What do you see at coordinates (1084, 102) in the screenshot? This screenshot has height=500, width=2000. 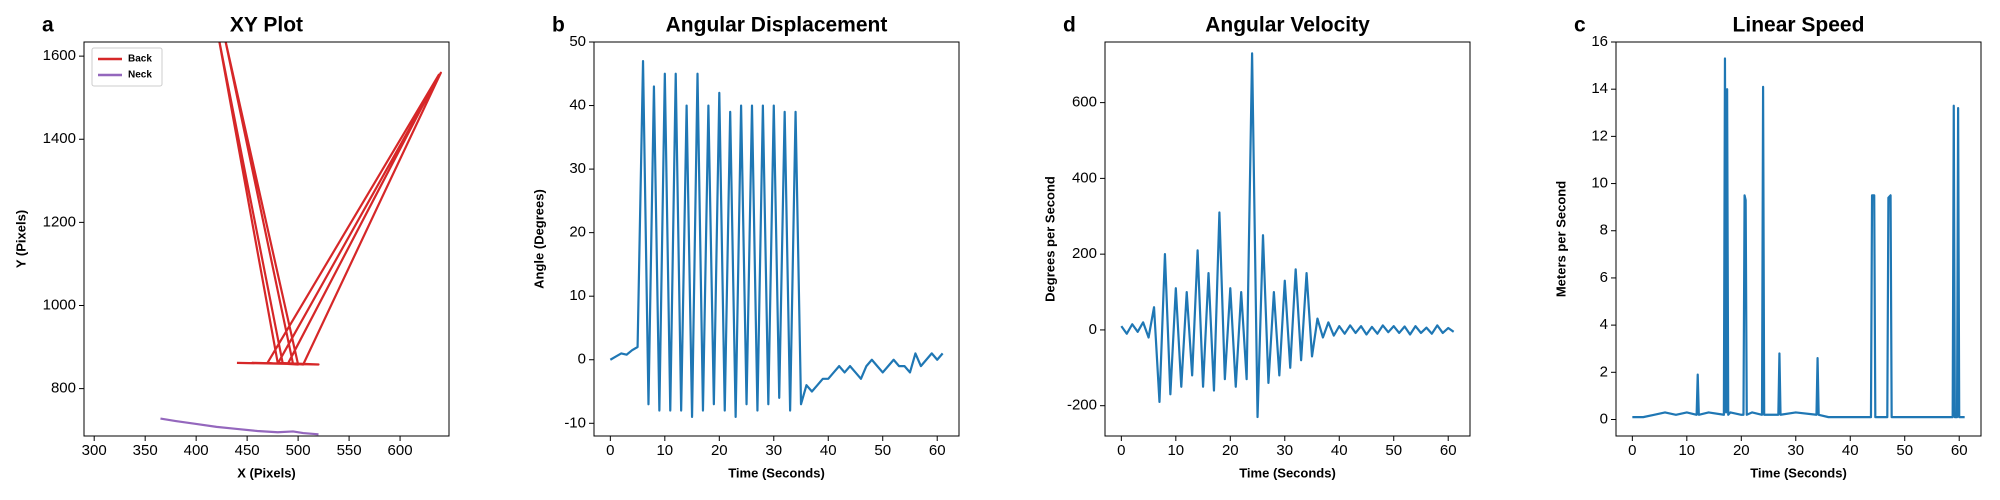 I see `y-tick-label: 600` at bounding box center [1084, 102].